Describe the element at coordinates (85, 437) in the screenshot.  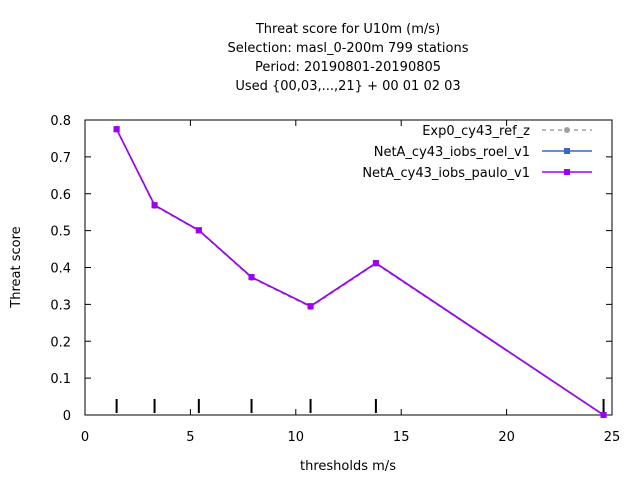
I see `x-tick-label: 0` at that location.